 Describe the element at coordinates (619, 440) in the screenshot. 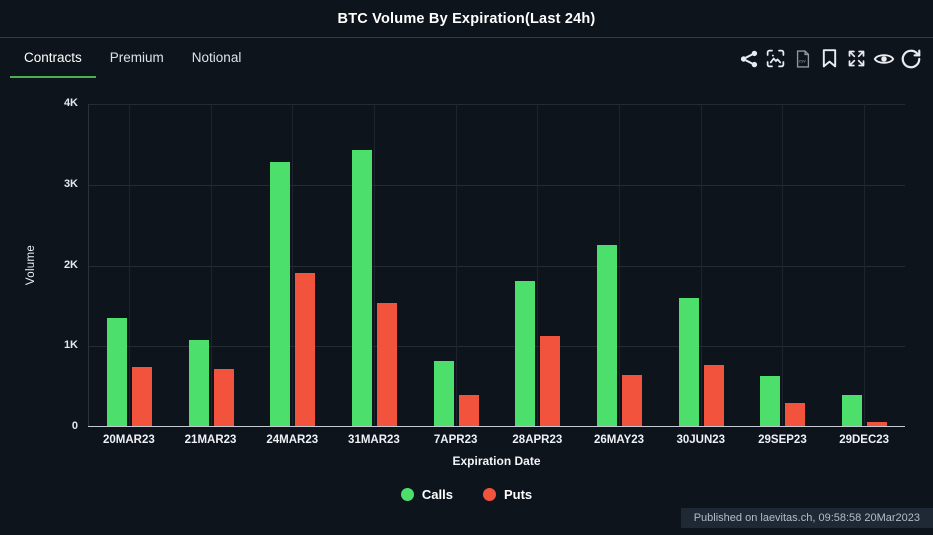

I see `x-tick-label: 26MAY23` at that location.